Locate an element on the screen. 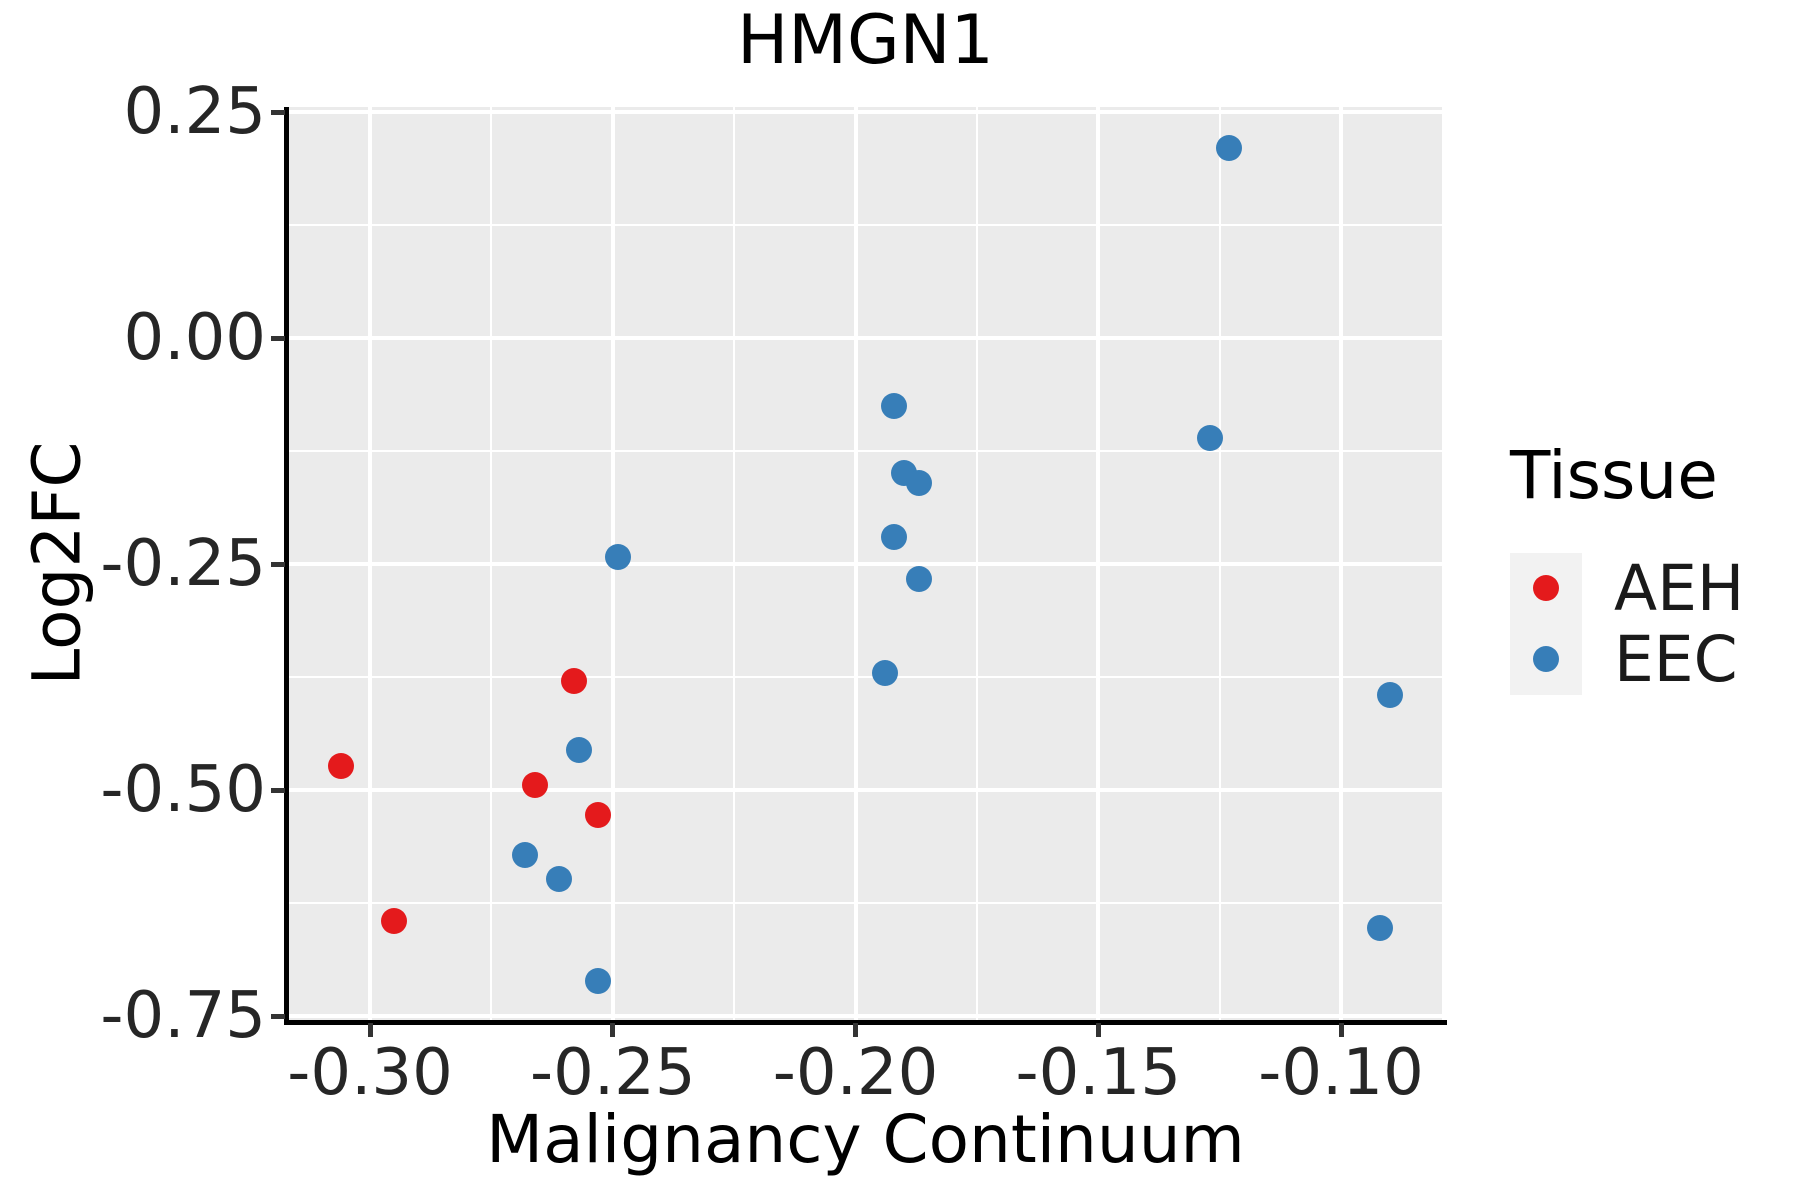 The width and height of the screenshot is (1800, 1200). legend-entry-eec: EEC is located at coordinates (1627, 659).